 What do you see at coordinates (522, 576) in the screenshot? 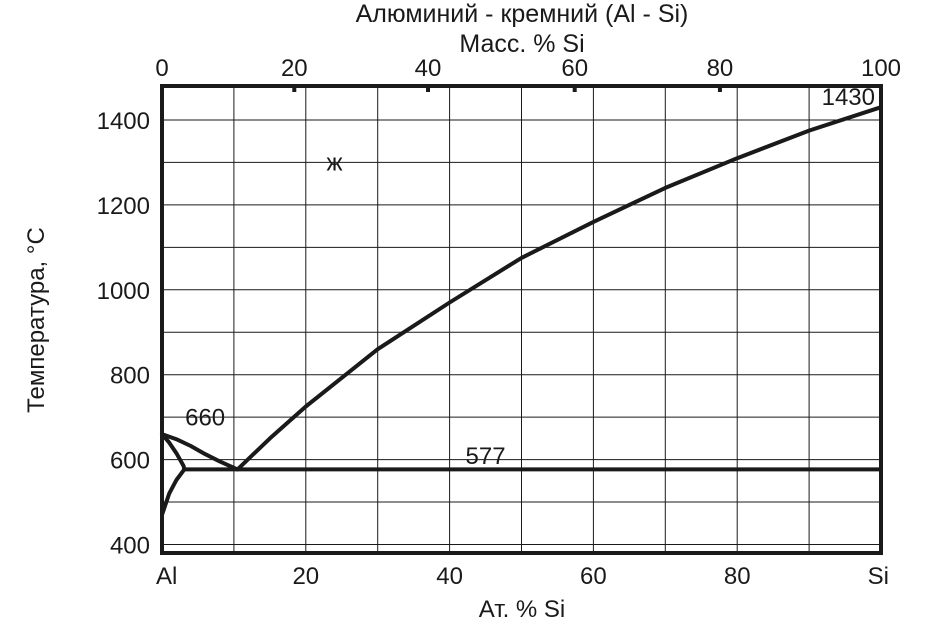
I see `x-axis: Al 20 40 60 80 Si` at bounding box center [522, 576].